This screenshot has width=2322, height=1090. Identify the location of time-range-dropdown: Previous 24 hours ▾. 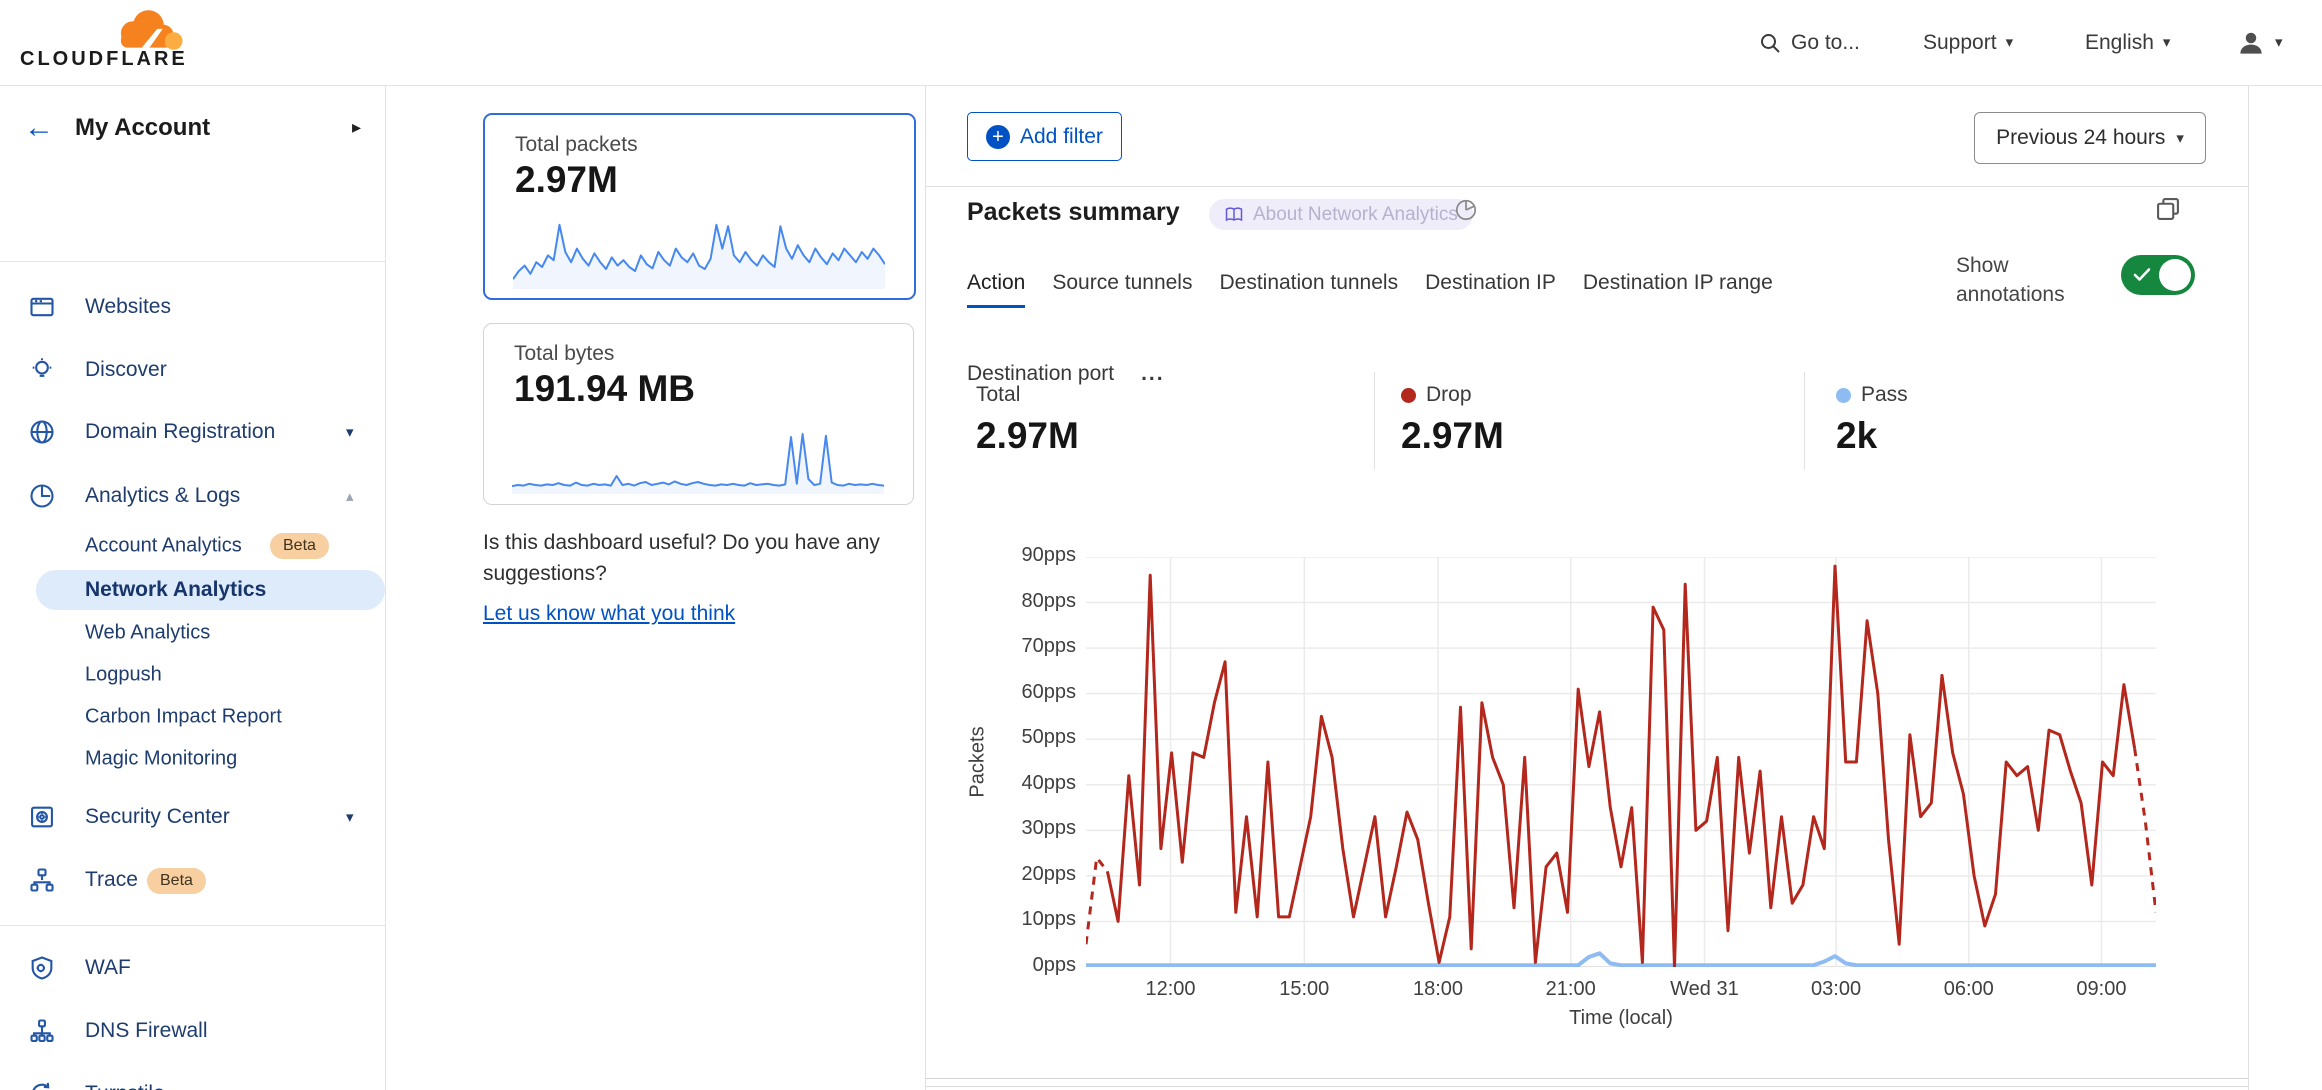
(2090, 138).